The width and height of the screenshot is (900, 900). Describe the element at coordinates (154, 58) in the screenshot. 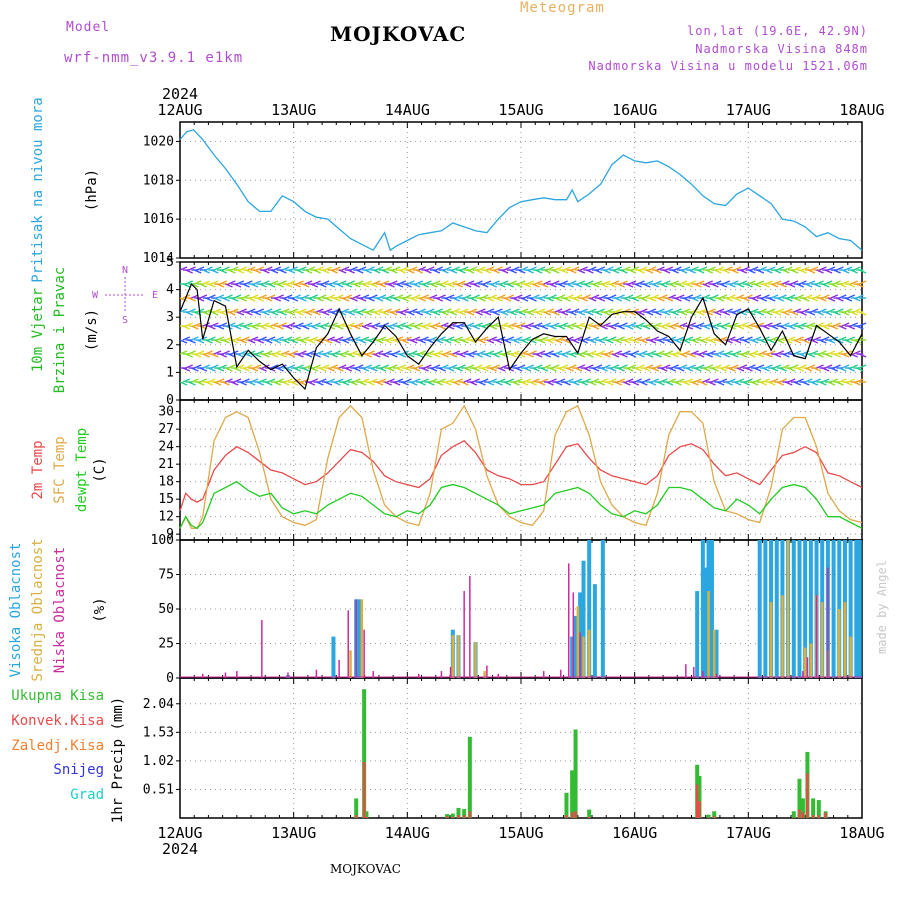

I see `model-name: wrf-nmm_v3.9.1 e1km` at that location.